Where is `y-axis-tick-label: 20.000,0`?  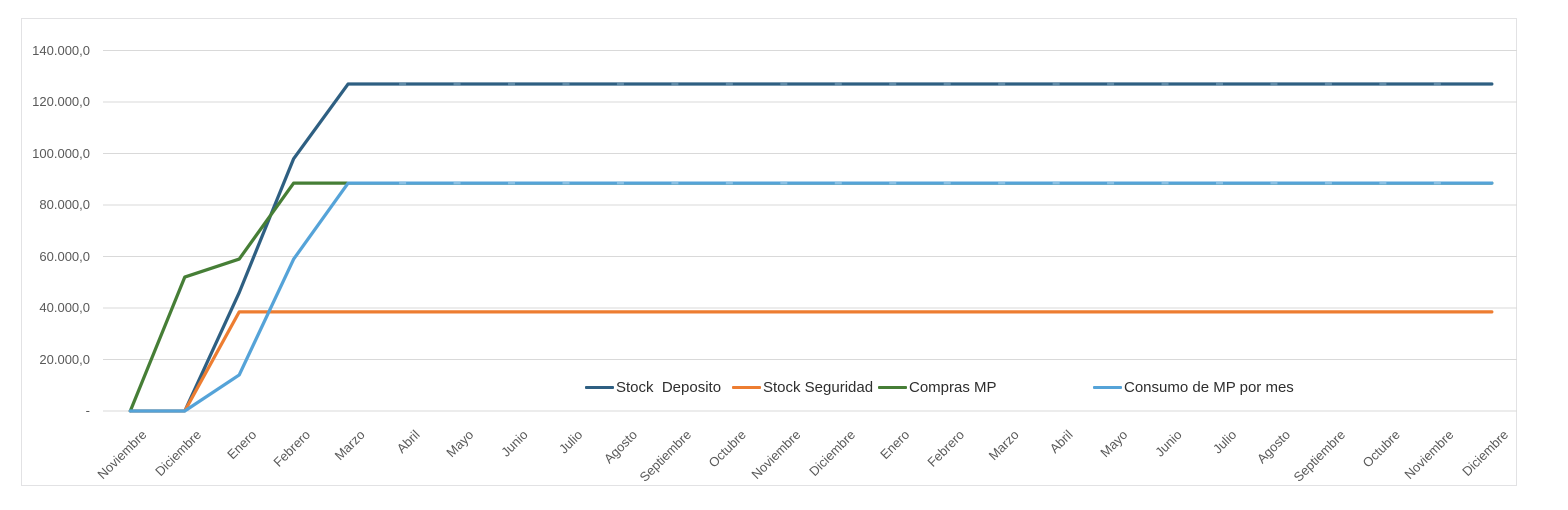 y-axis-tick-label: 20.000,0 is located at coordinates (64, 359).